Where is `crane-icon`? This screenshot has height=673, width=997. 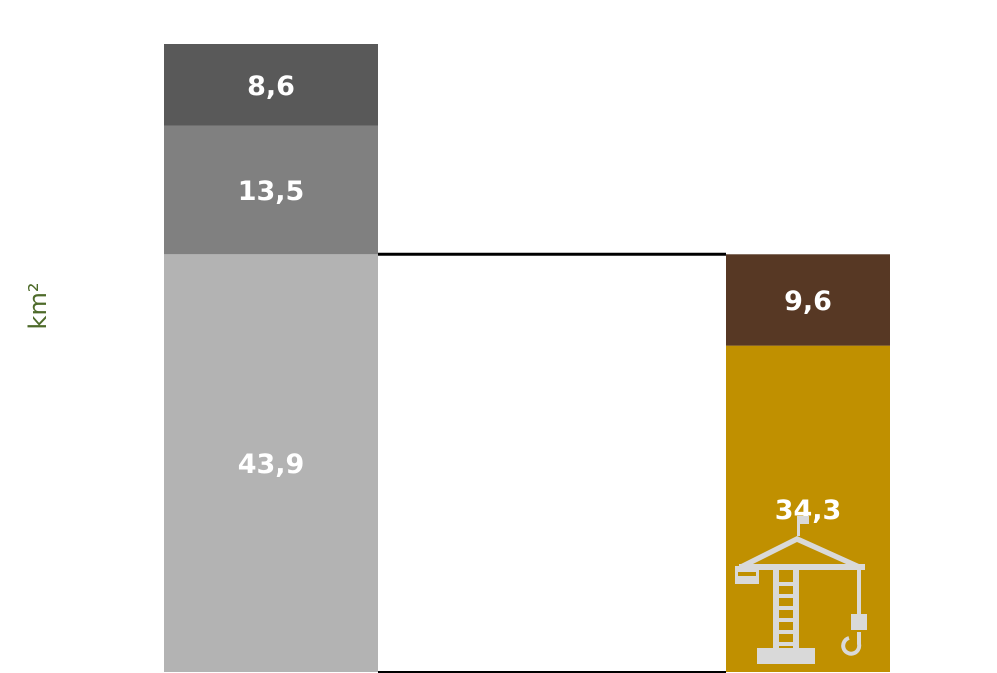 crane-icon is located at coordinates (801, 590).